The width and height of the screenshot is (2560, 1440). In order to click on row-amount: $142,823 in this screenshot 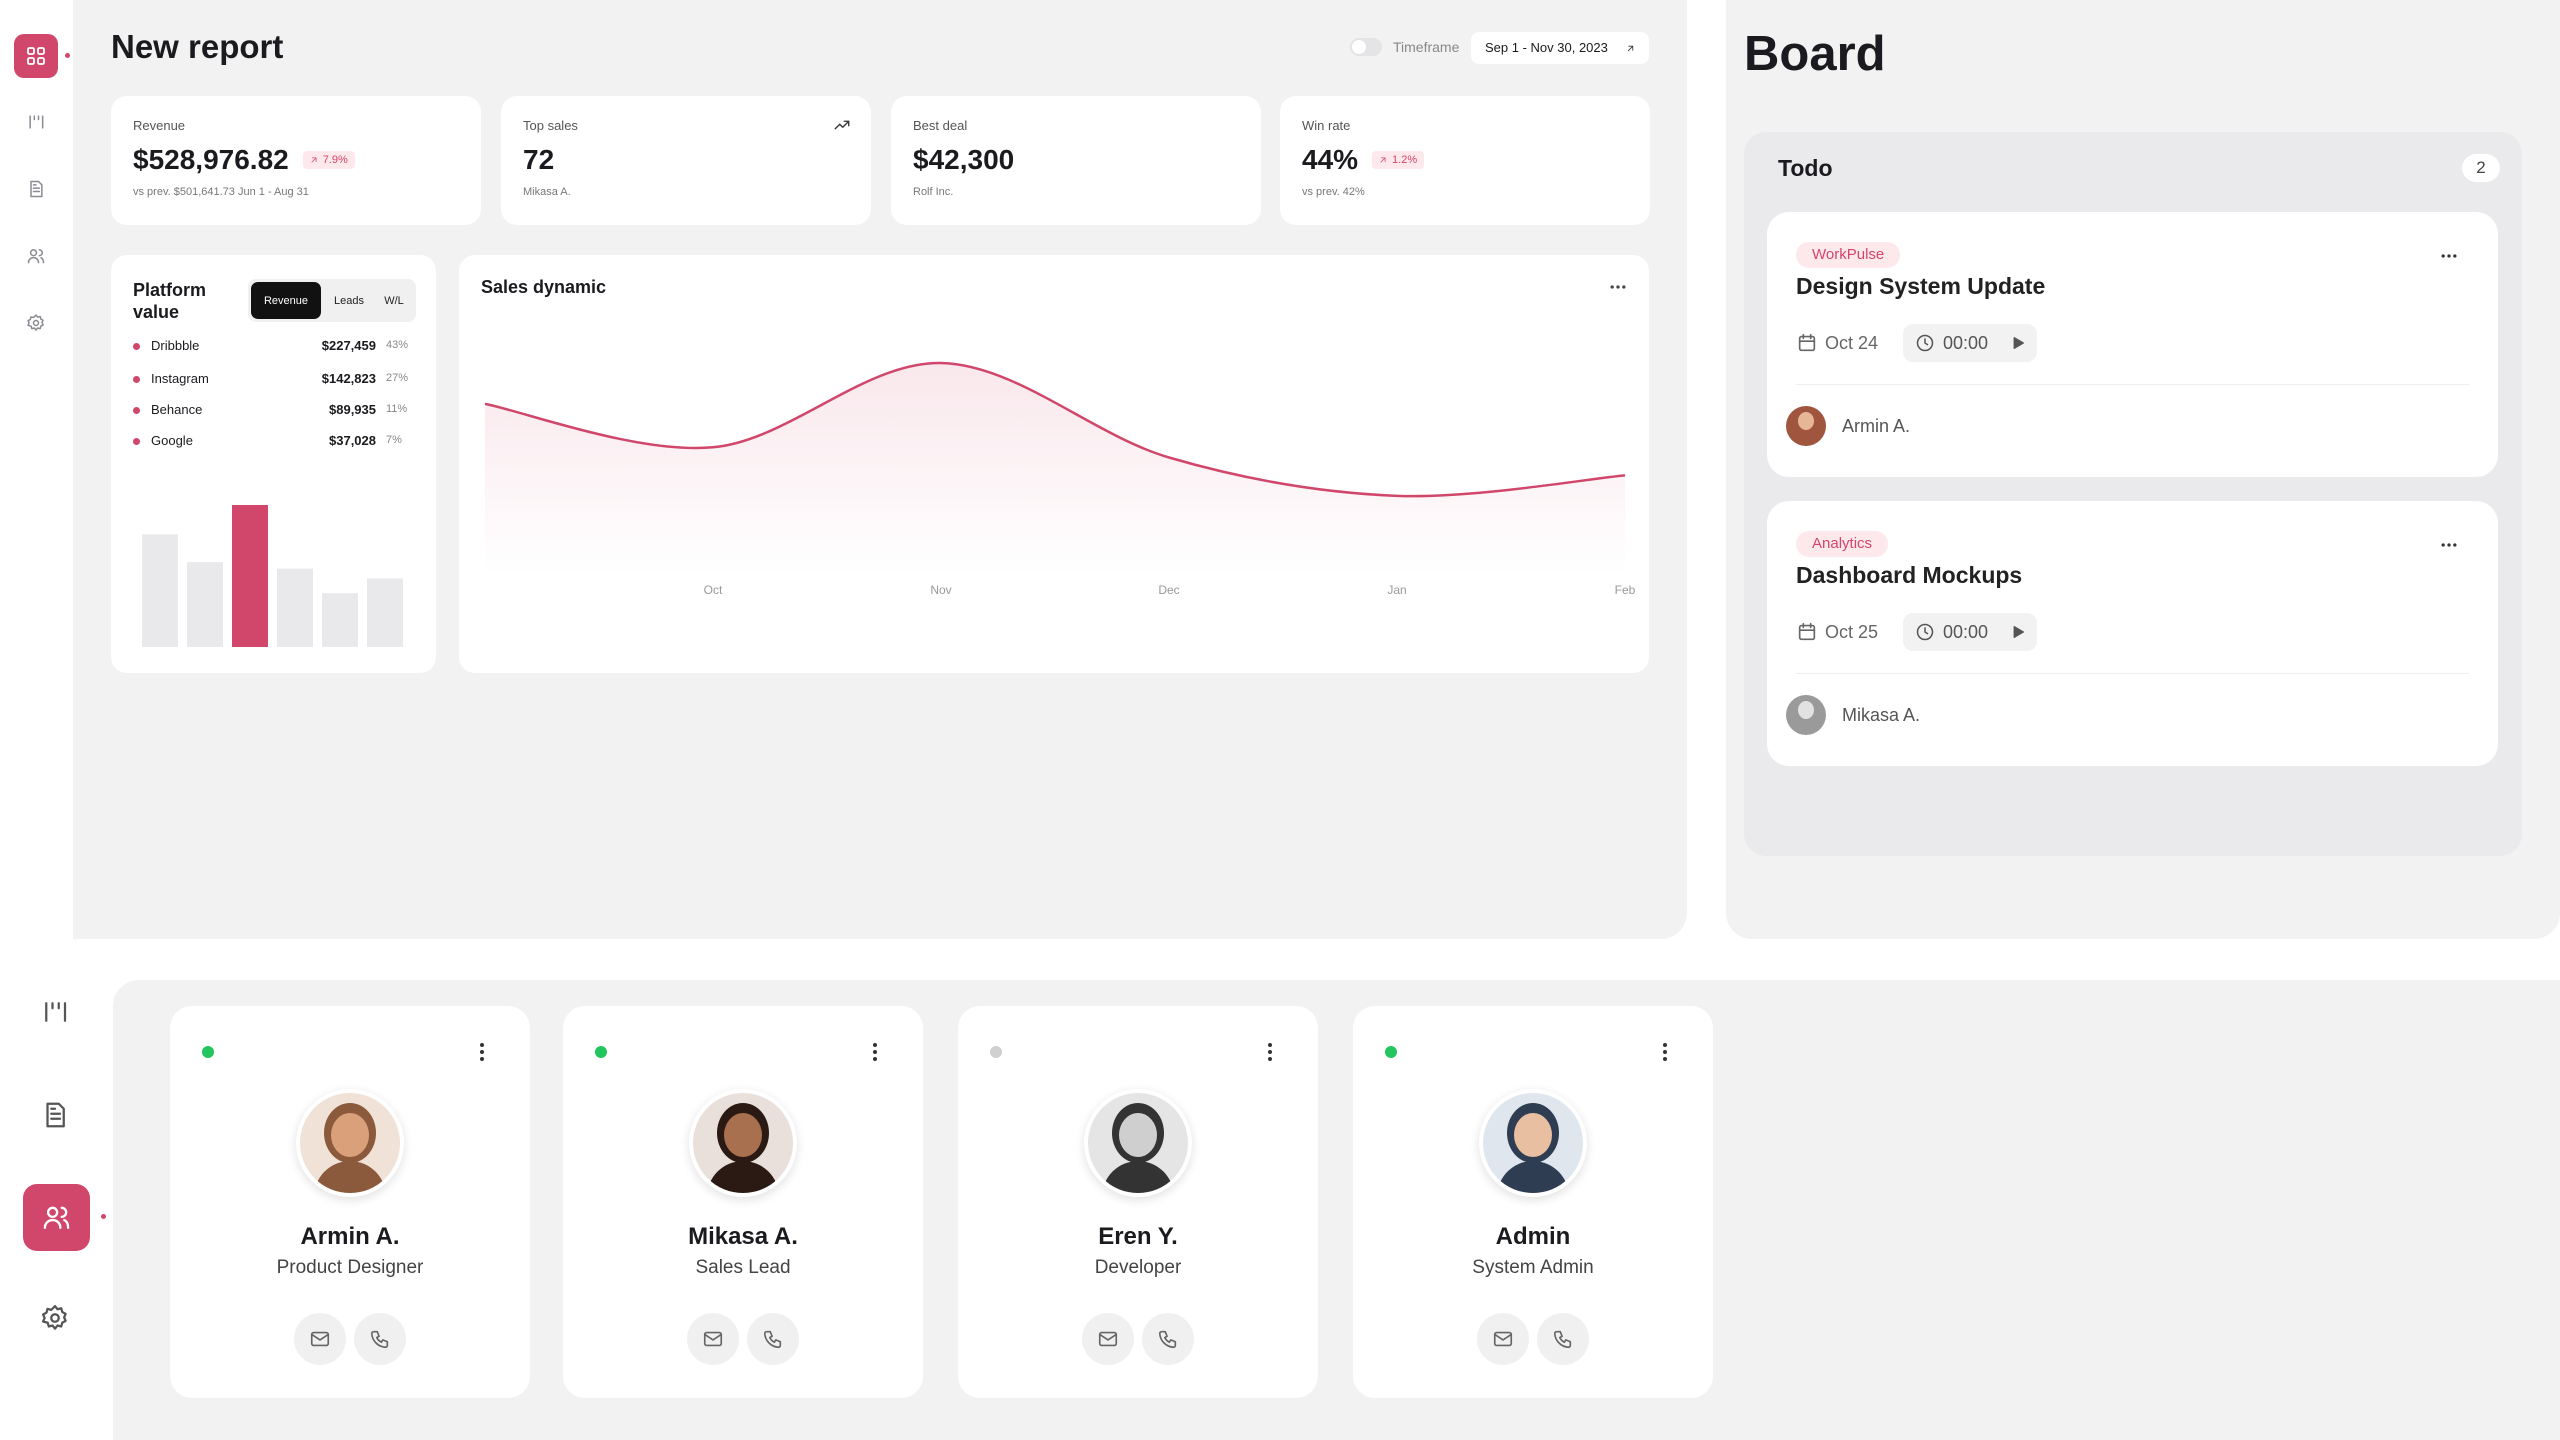, I will do `click(348, 378)`.